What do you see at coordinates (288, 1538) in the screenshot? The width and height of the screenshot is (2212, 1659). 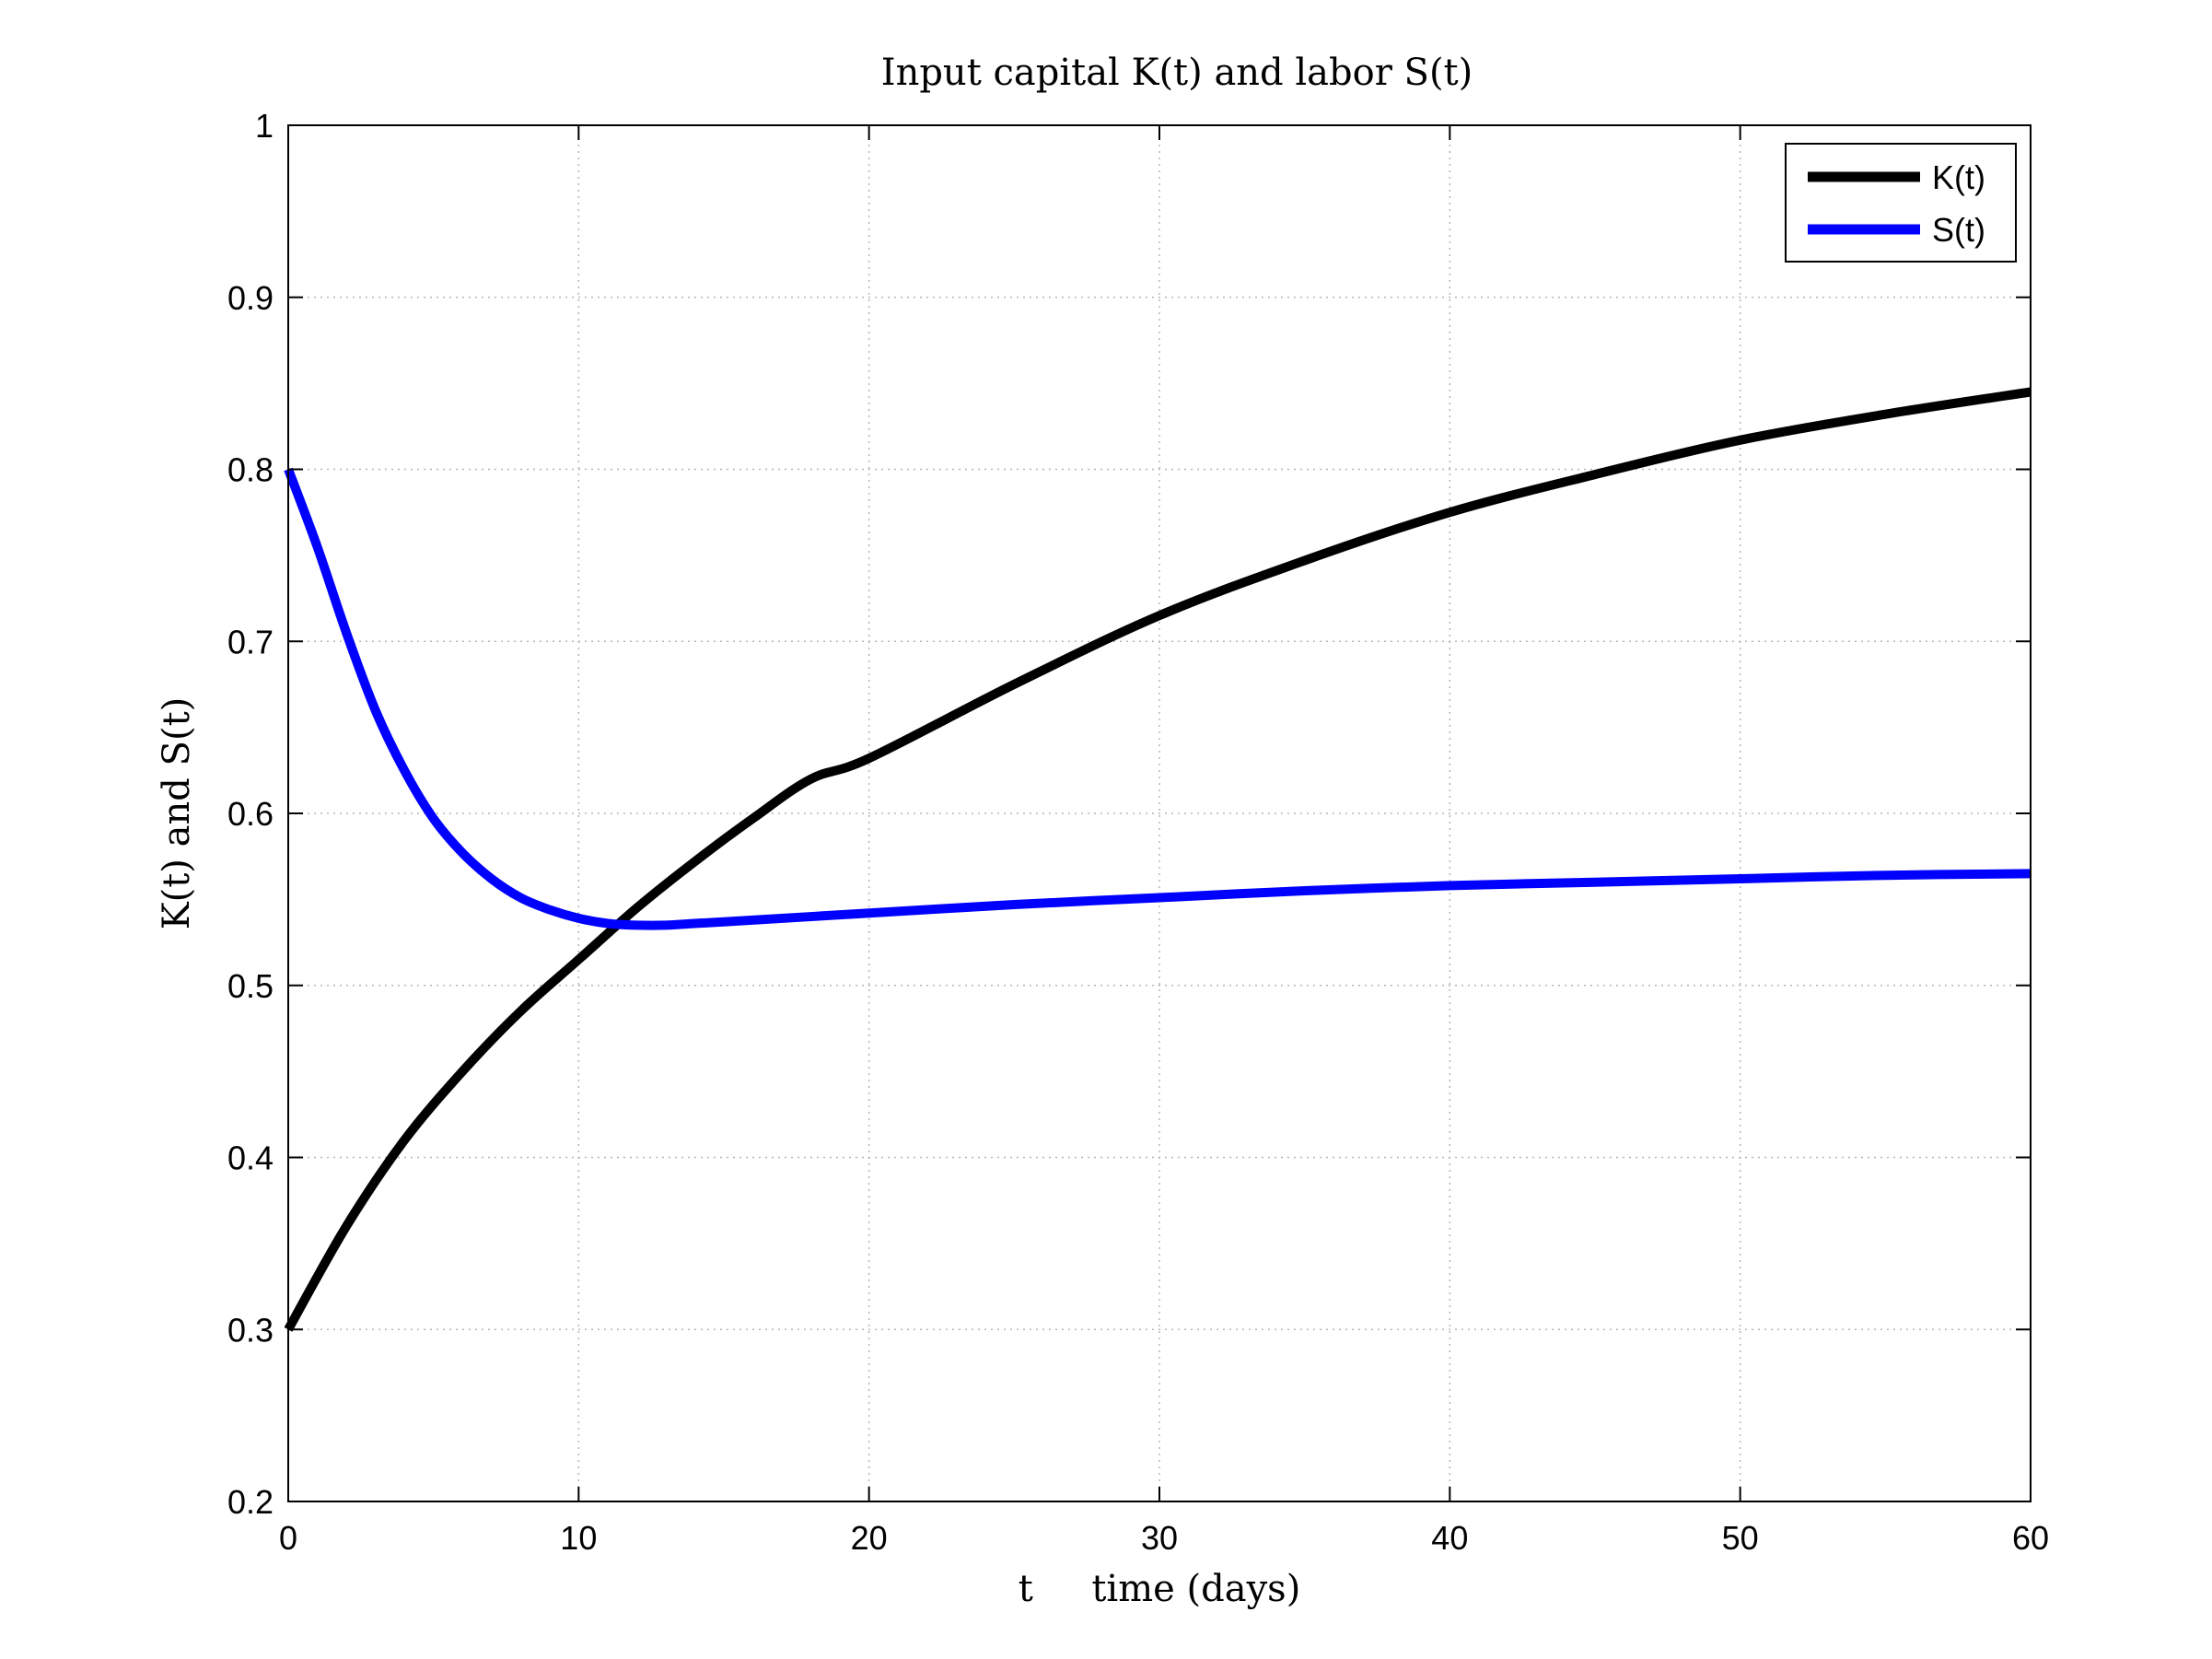 I see `x-tick-label: 0` at bounding box center [288, 1538].